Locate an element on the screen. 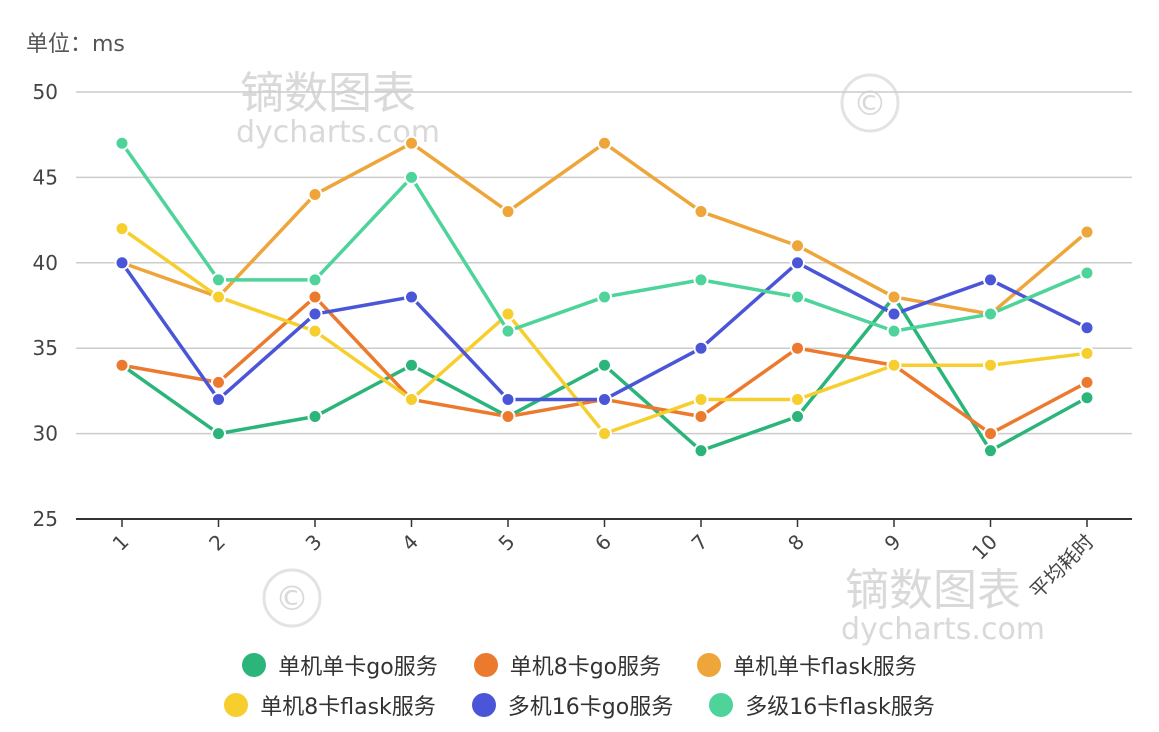  unit-label: 单位：ms is located at coordinates (75, 44).